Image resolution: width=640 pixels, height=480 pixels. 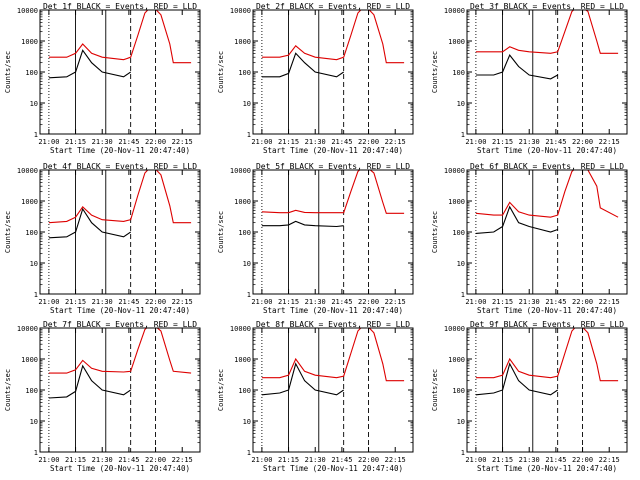 I want to click on panel-title: Det 2f BLACK = Events, RED = LLD, so click(x=333, y=6).